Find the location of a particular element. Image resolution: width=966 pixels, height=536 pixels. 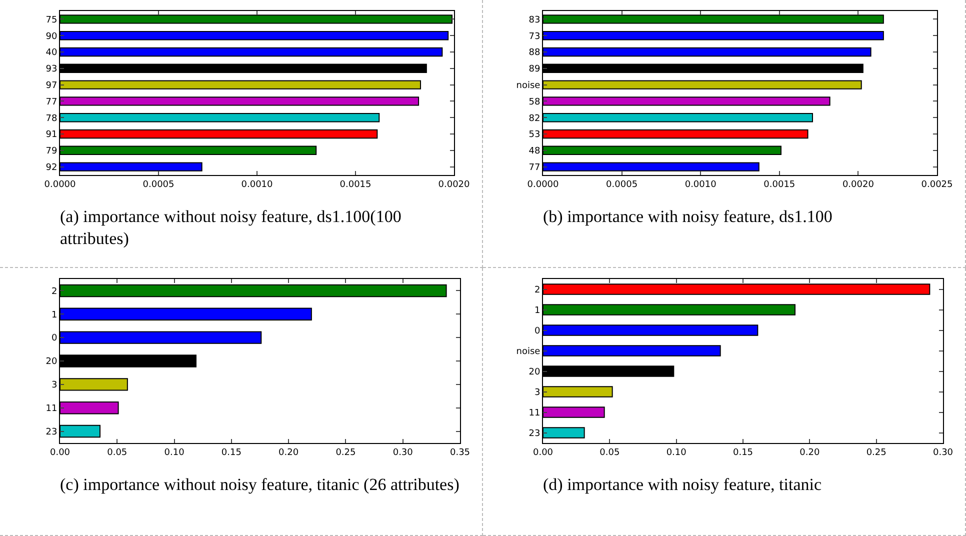

text: (c) importance without noisy feature, titanic (26 attributes) is located at coordinates (259, 485).